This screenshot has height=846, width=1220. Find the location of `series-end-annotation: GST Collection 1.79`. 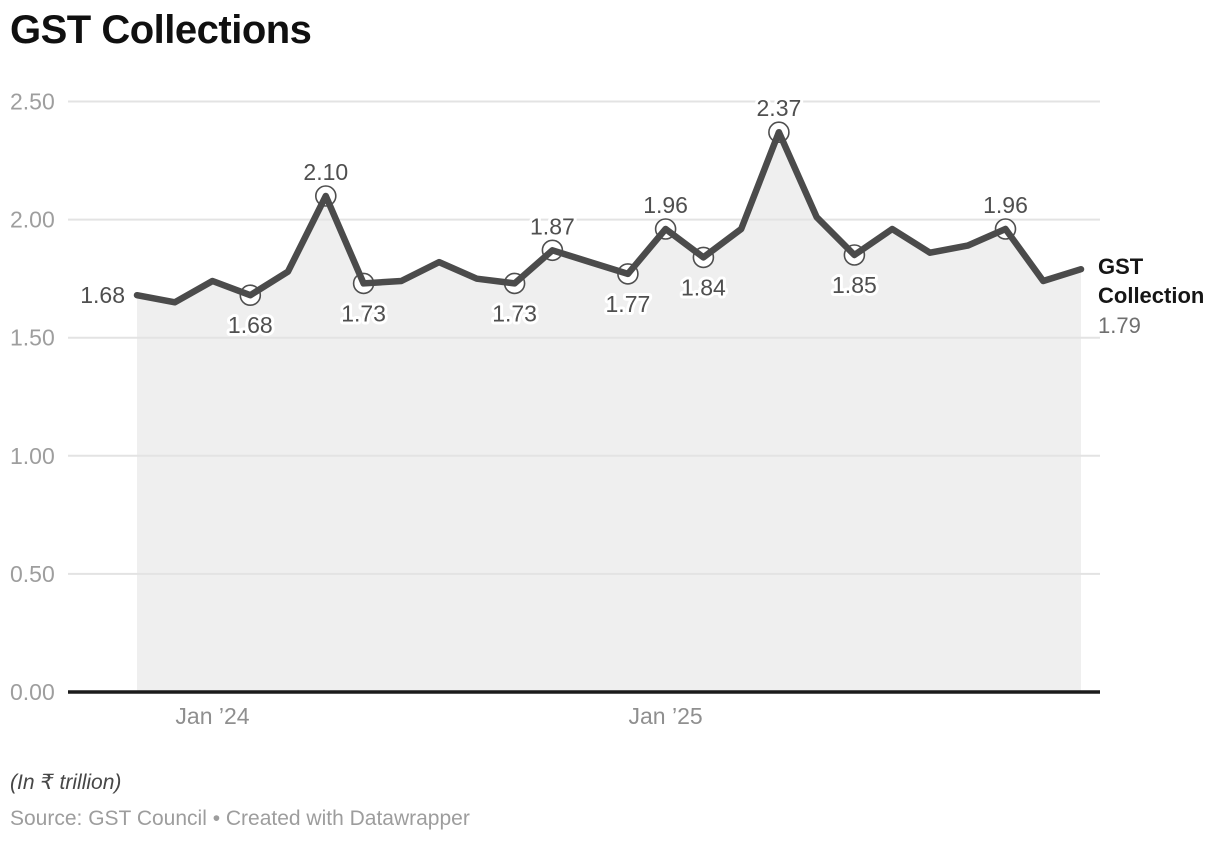

series-end-annotation: GST Collection 1.79 is located at coordinates (1156, 296).